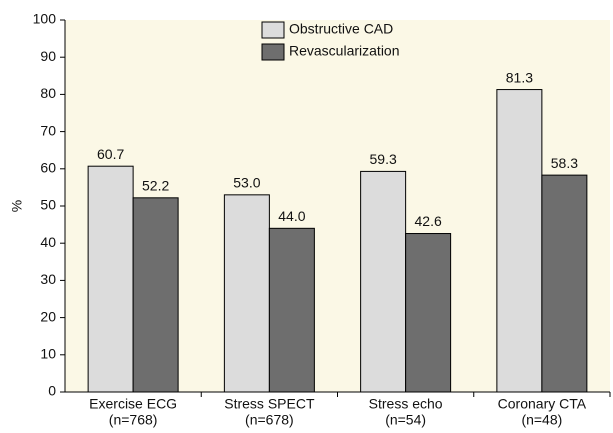 This screenshot has height=433, width=613. What do you see at coordinates (341, 29) in the screenshot?
I see `legend-label: Obstructive CAD` at bounding box center [341, 29].